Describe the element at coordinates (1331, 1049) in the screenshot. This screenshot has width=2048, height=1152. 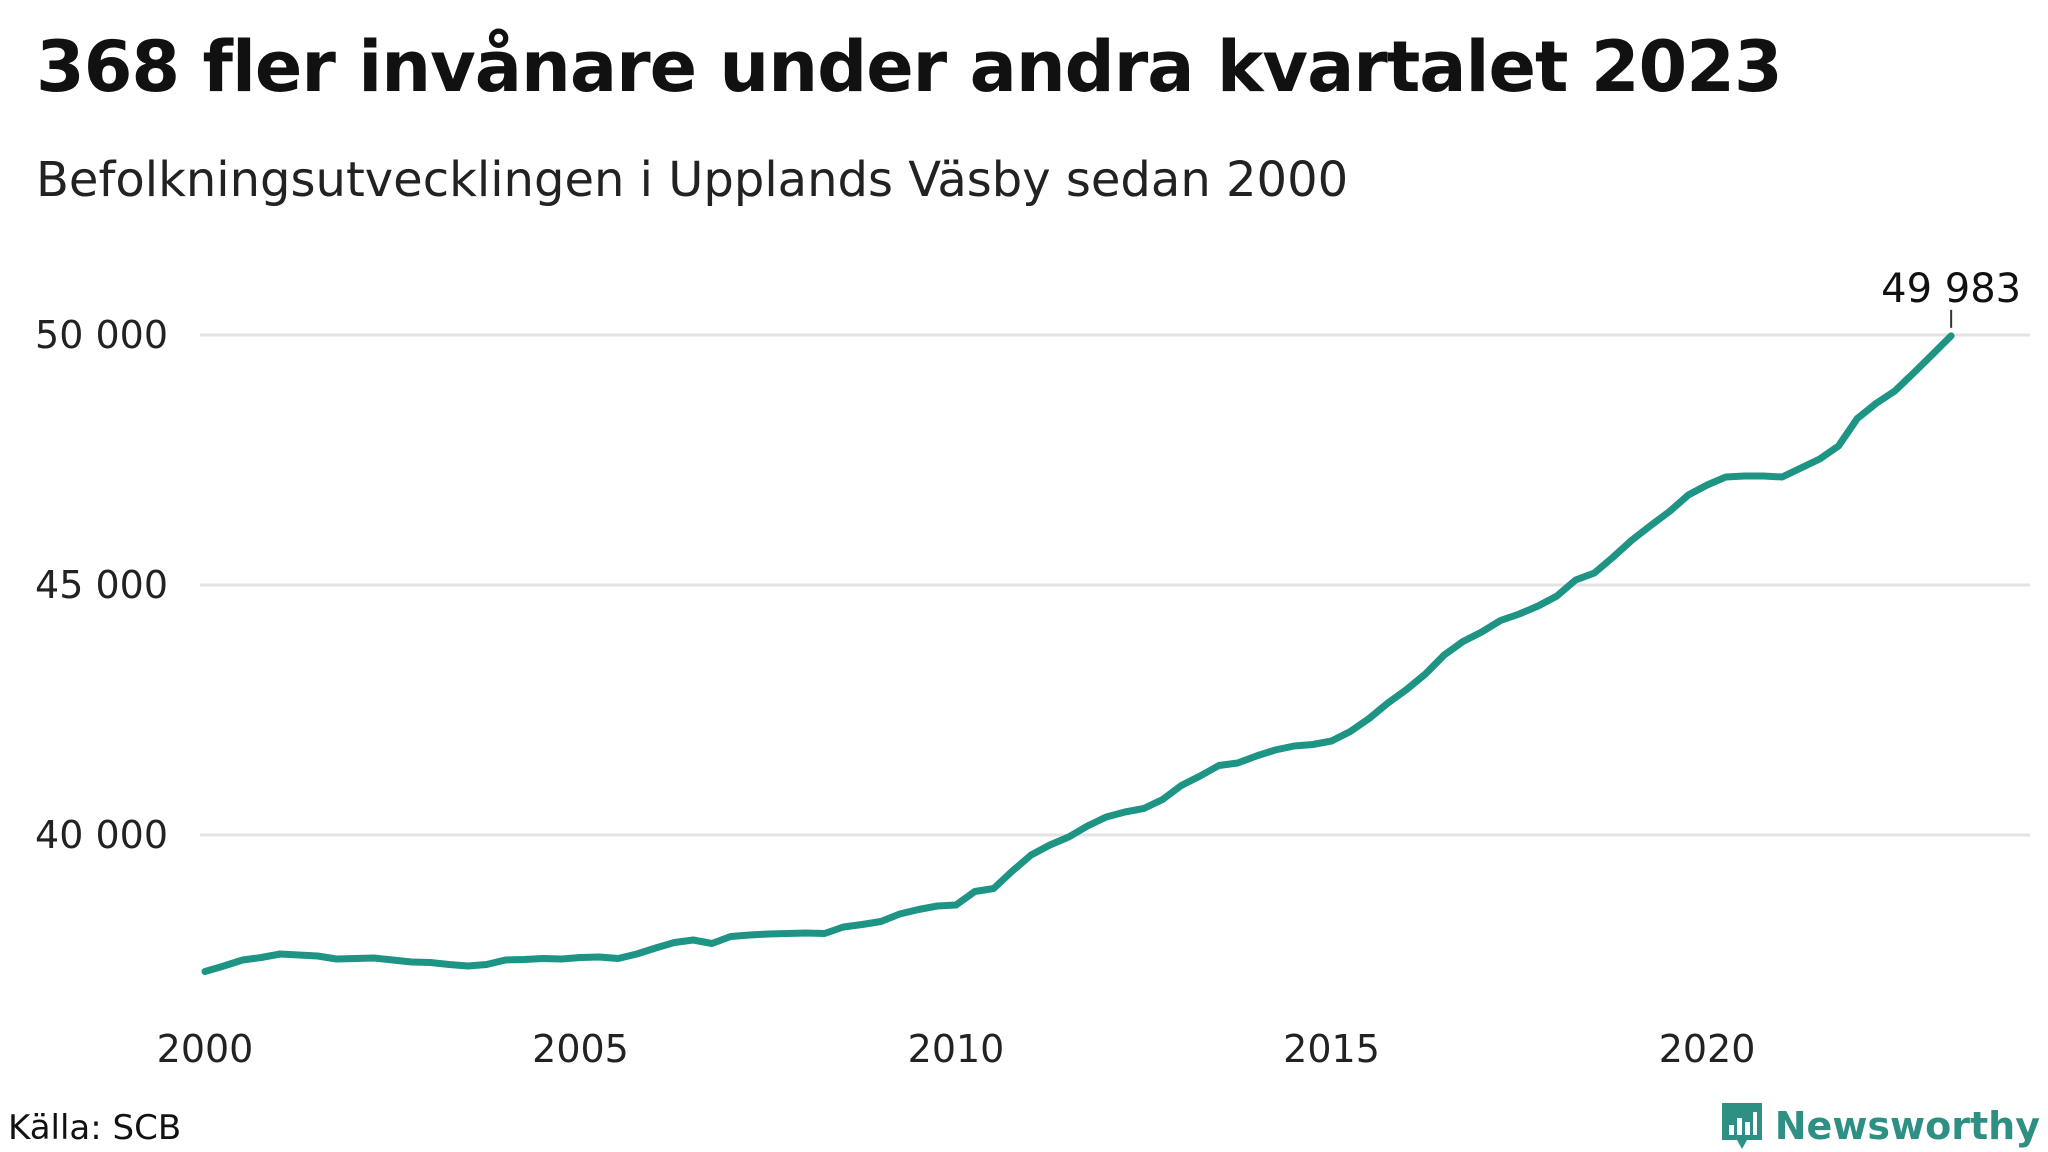
I see `x-tick-label: 2015` at that location.